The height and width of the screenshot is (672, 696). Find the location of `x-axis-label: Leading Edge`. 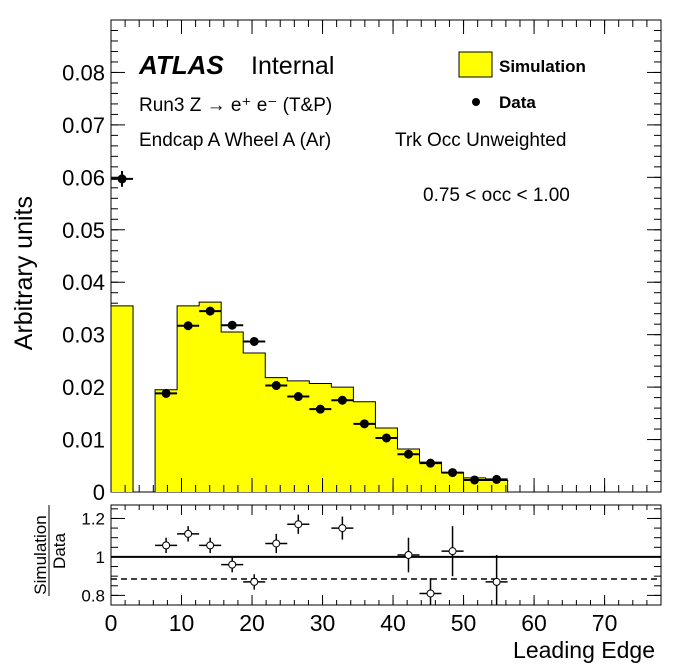

x-axis-label: Leading Edge is located at coordinates (584, 650).